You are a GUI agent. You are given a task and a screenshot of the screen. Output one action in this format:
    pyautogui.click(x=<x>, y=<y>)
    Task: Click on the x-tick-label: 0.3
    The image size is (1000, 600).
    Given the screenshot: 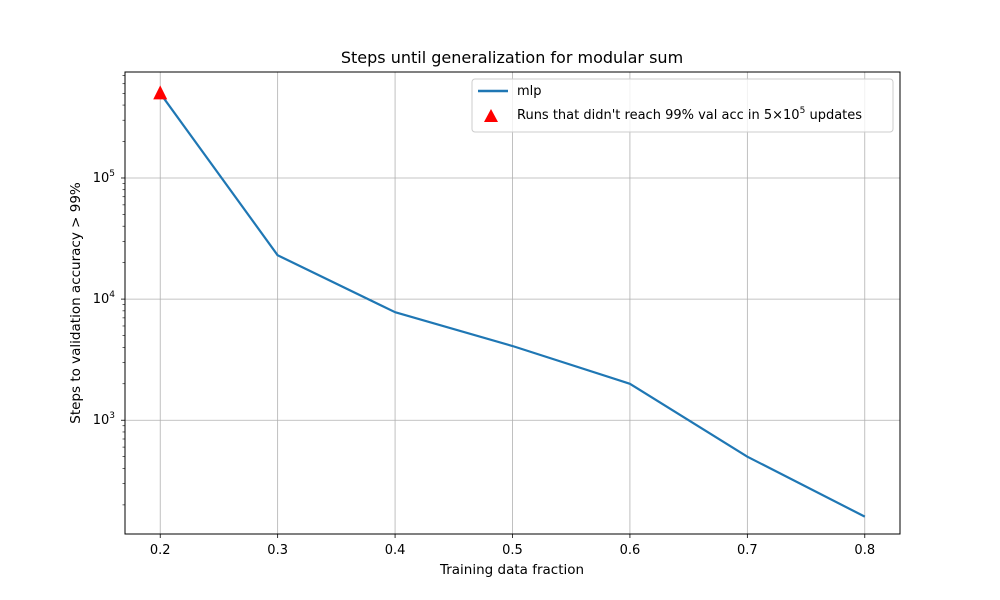 What is the action you would take?
    pyautogui.click(x=277, y=550)
    